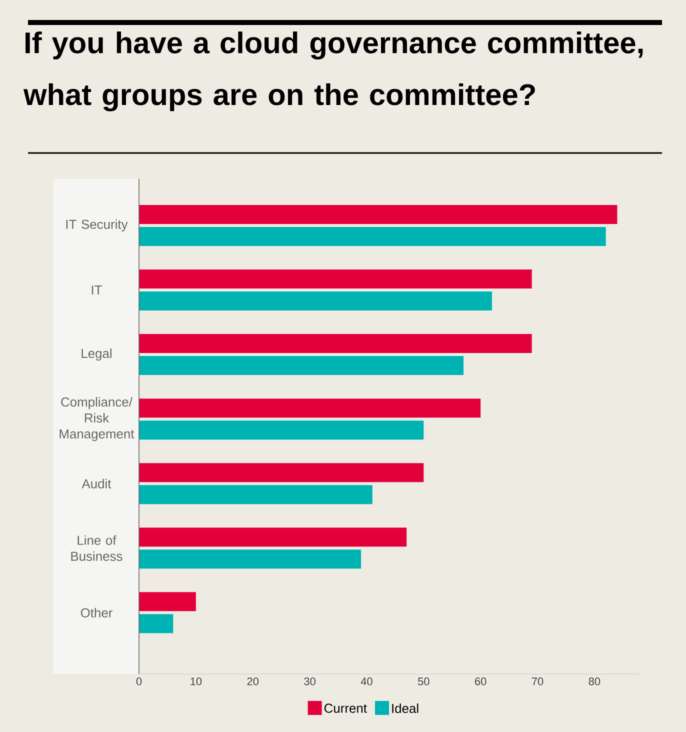  Describe the element at coordinates (366, 682) in the screenshot. I see `x-tick-label: 40` at that location.